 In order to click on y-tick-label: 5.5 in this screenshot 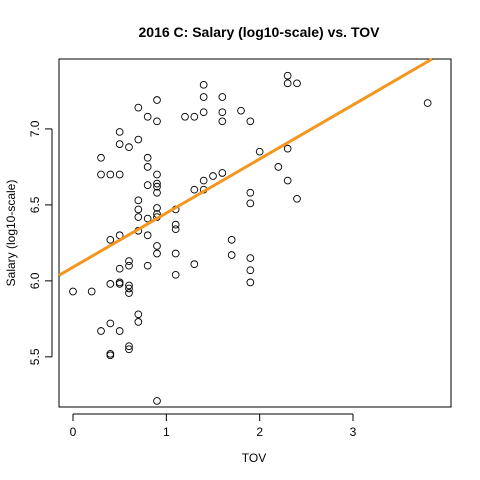, I will do `click(35, 356)`.